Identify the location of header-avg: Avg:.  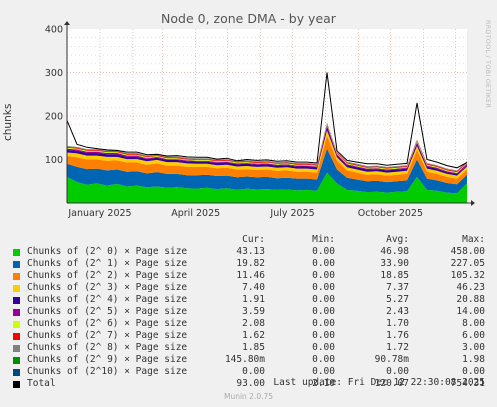
(397, 239).